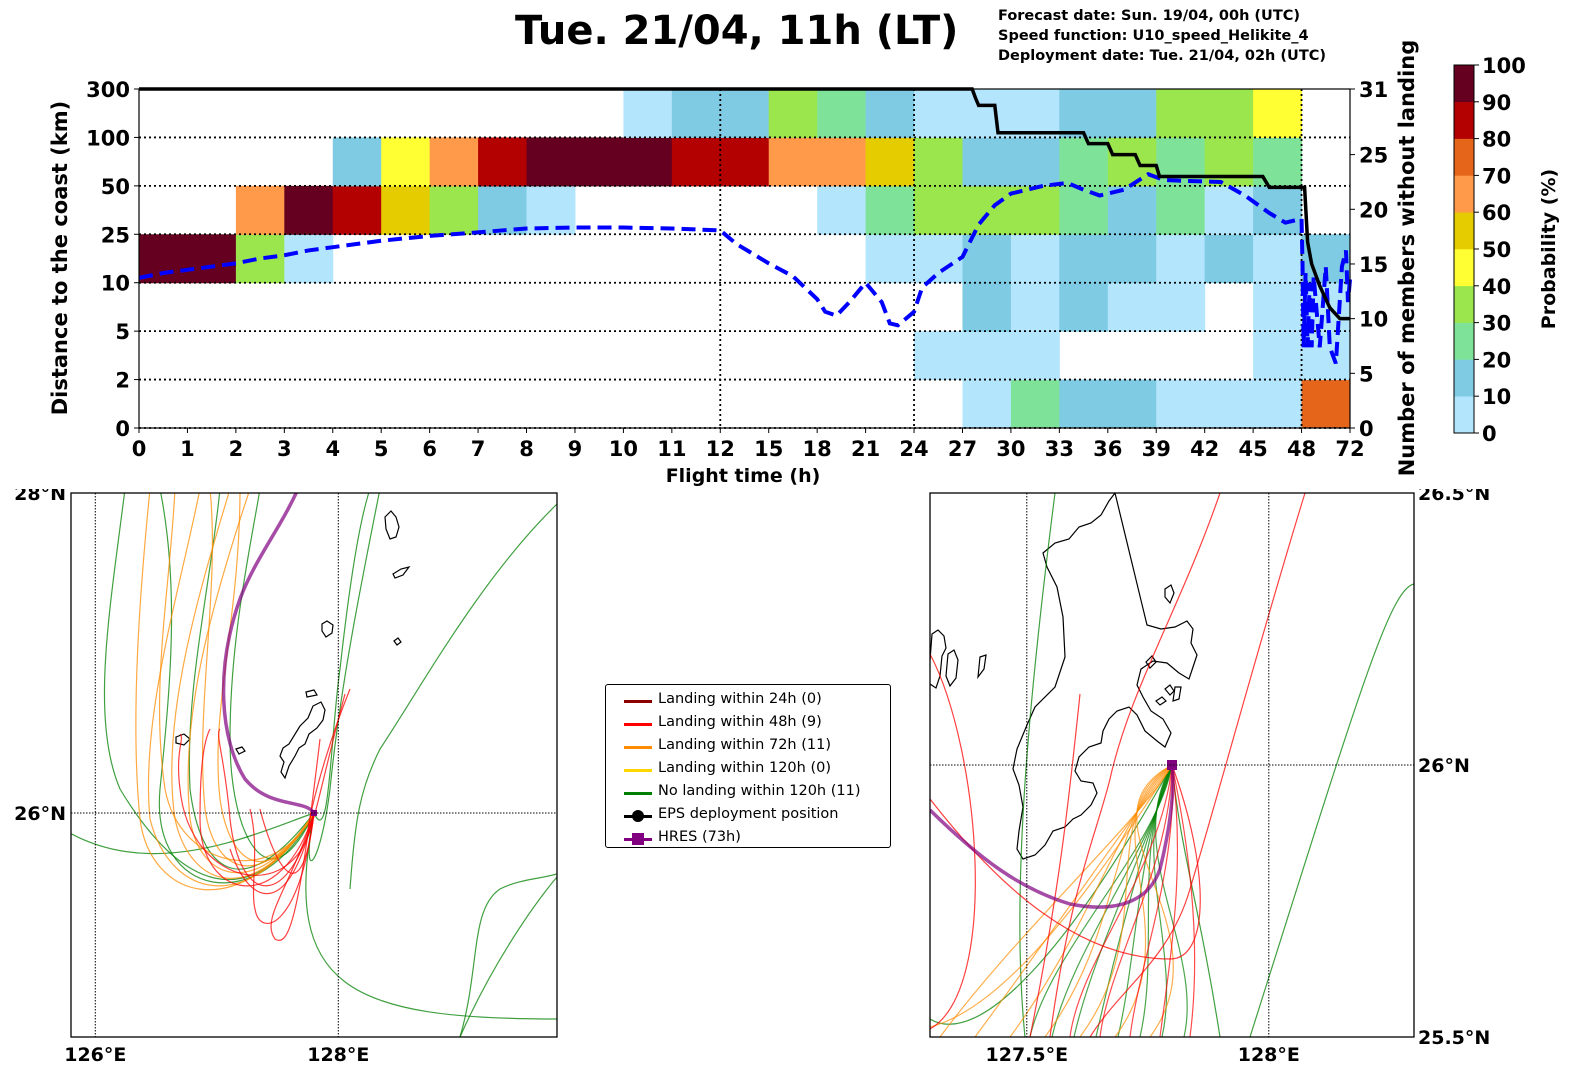  What do you see at coordinates (1454, 497) in the screenshot?
I see `lat-tick-label: 26.5°N` at bounding box center [1454, 497].